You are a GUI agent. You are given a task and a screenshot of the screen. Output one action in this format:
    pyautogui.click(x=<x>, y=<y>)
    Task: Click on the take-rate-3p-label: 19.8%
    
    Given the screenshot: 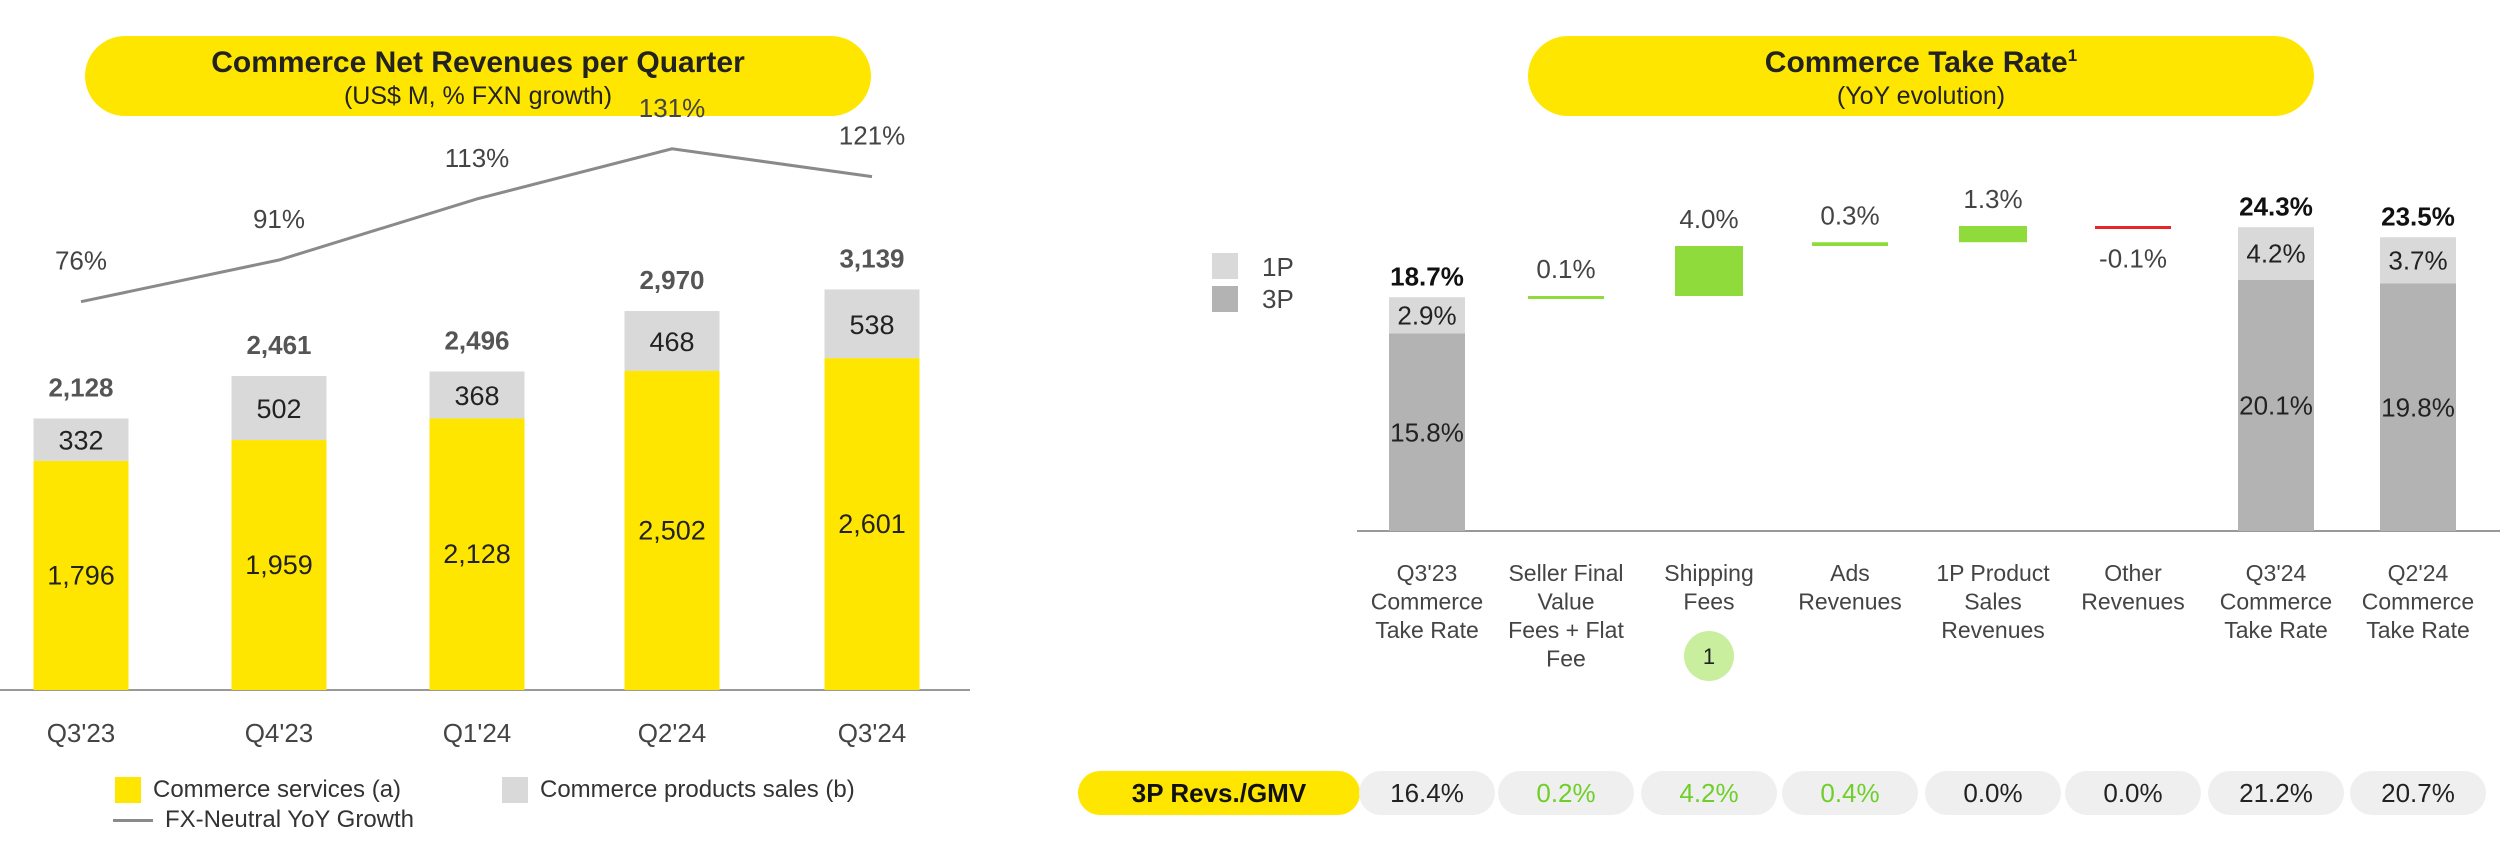 What is the action you would take?
    pyautogui.click(x=2418, y=407)
    